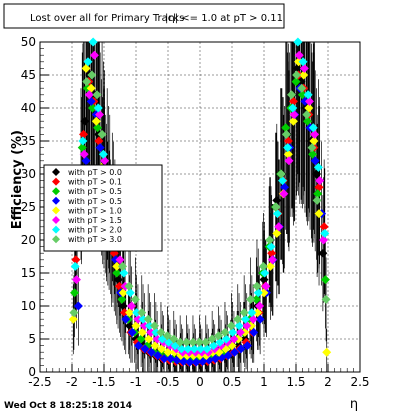 The height and width of the screenshot is (418, 400). I want to click on x-tick-label: -1, so click(136, 382).